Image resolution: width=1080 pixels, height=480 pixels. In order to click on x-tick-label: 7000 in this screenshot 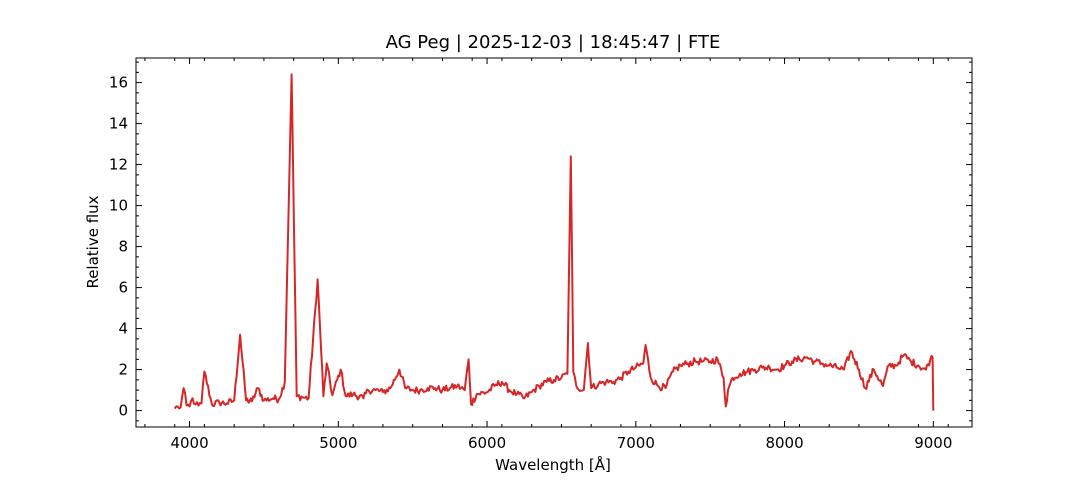, I will do `click(636, 443)`.